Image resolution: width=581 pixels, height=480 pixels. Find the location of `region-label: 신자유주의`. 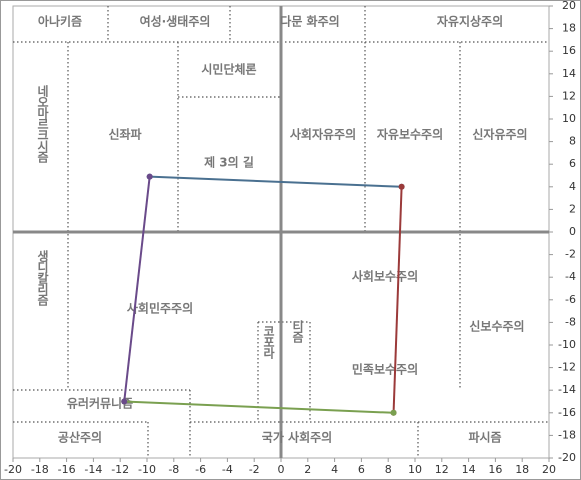

region-label: 신자유주의 is located at coordinates (499, 134).